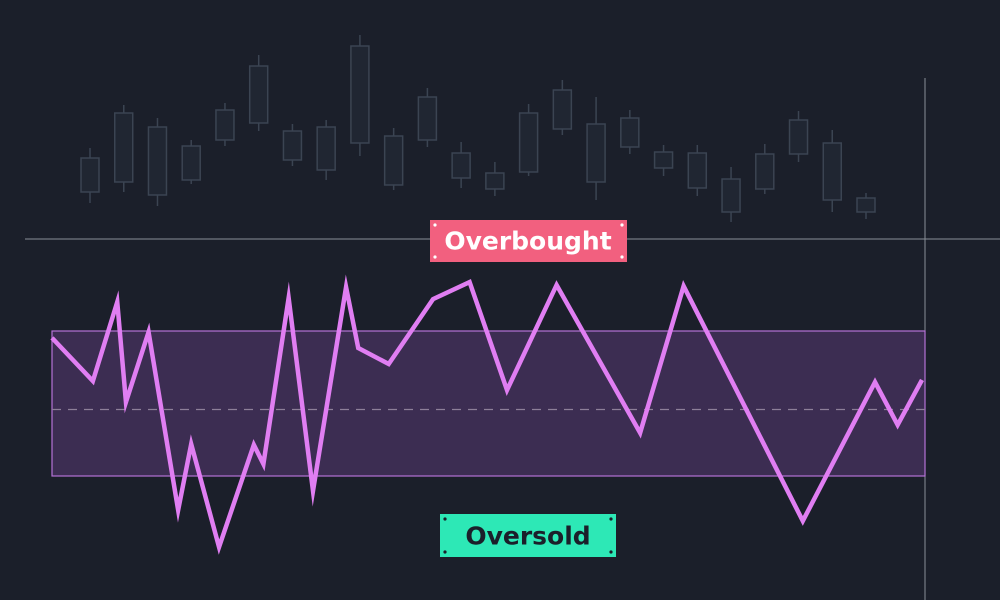 The width and height of the screenshot is (1000, 600). I want to click on annotation: Overbought, so click(527, 241).